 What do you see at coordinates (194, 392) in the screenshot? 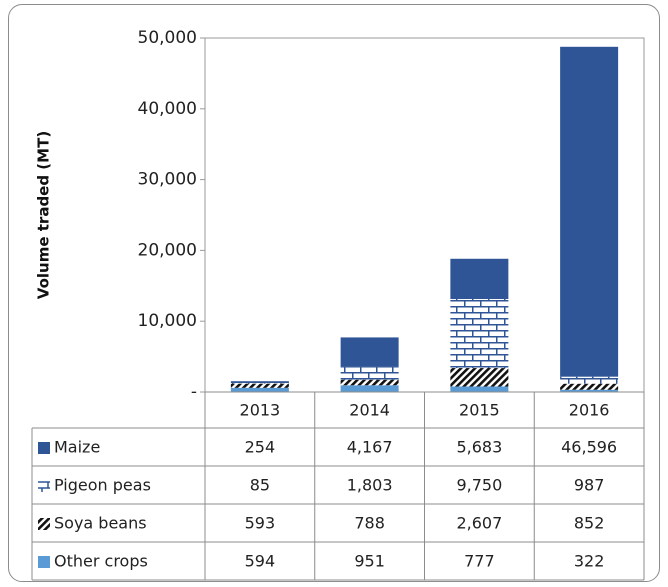
I see `y-tick-label: -` at bounding box center [194, 392].